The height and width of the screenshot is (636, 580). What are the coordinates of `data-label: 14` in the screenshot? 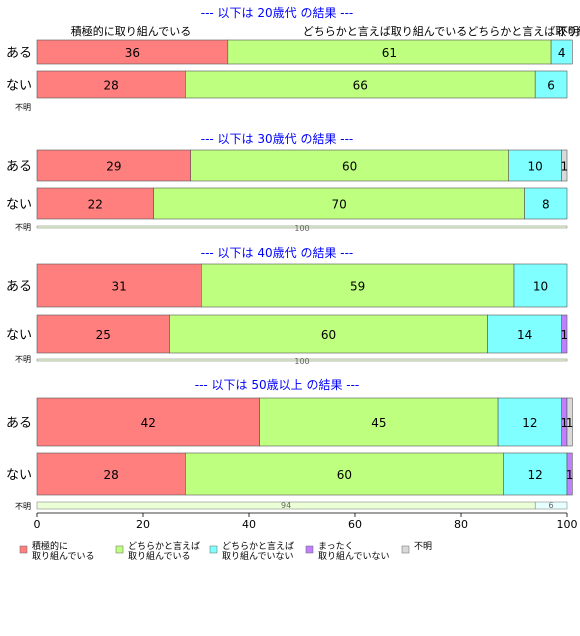 It's located at (524, 335).